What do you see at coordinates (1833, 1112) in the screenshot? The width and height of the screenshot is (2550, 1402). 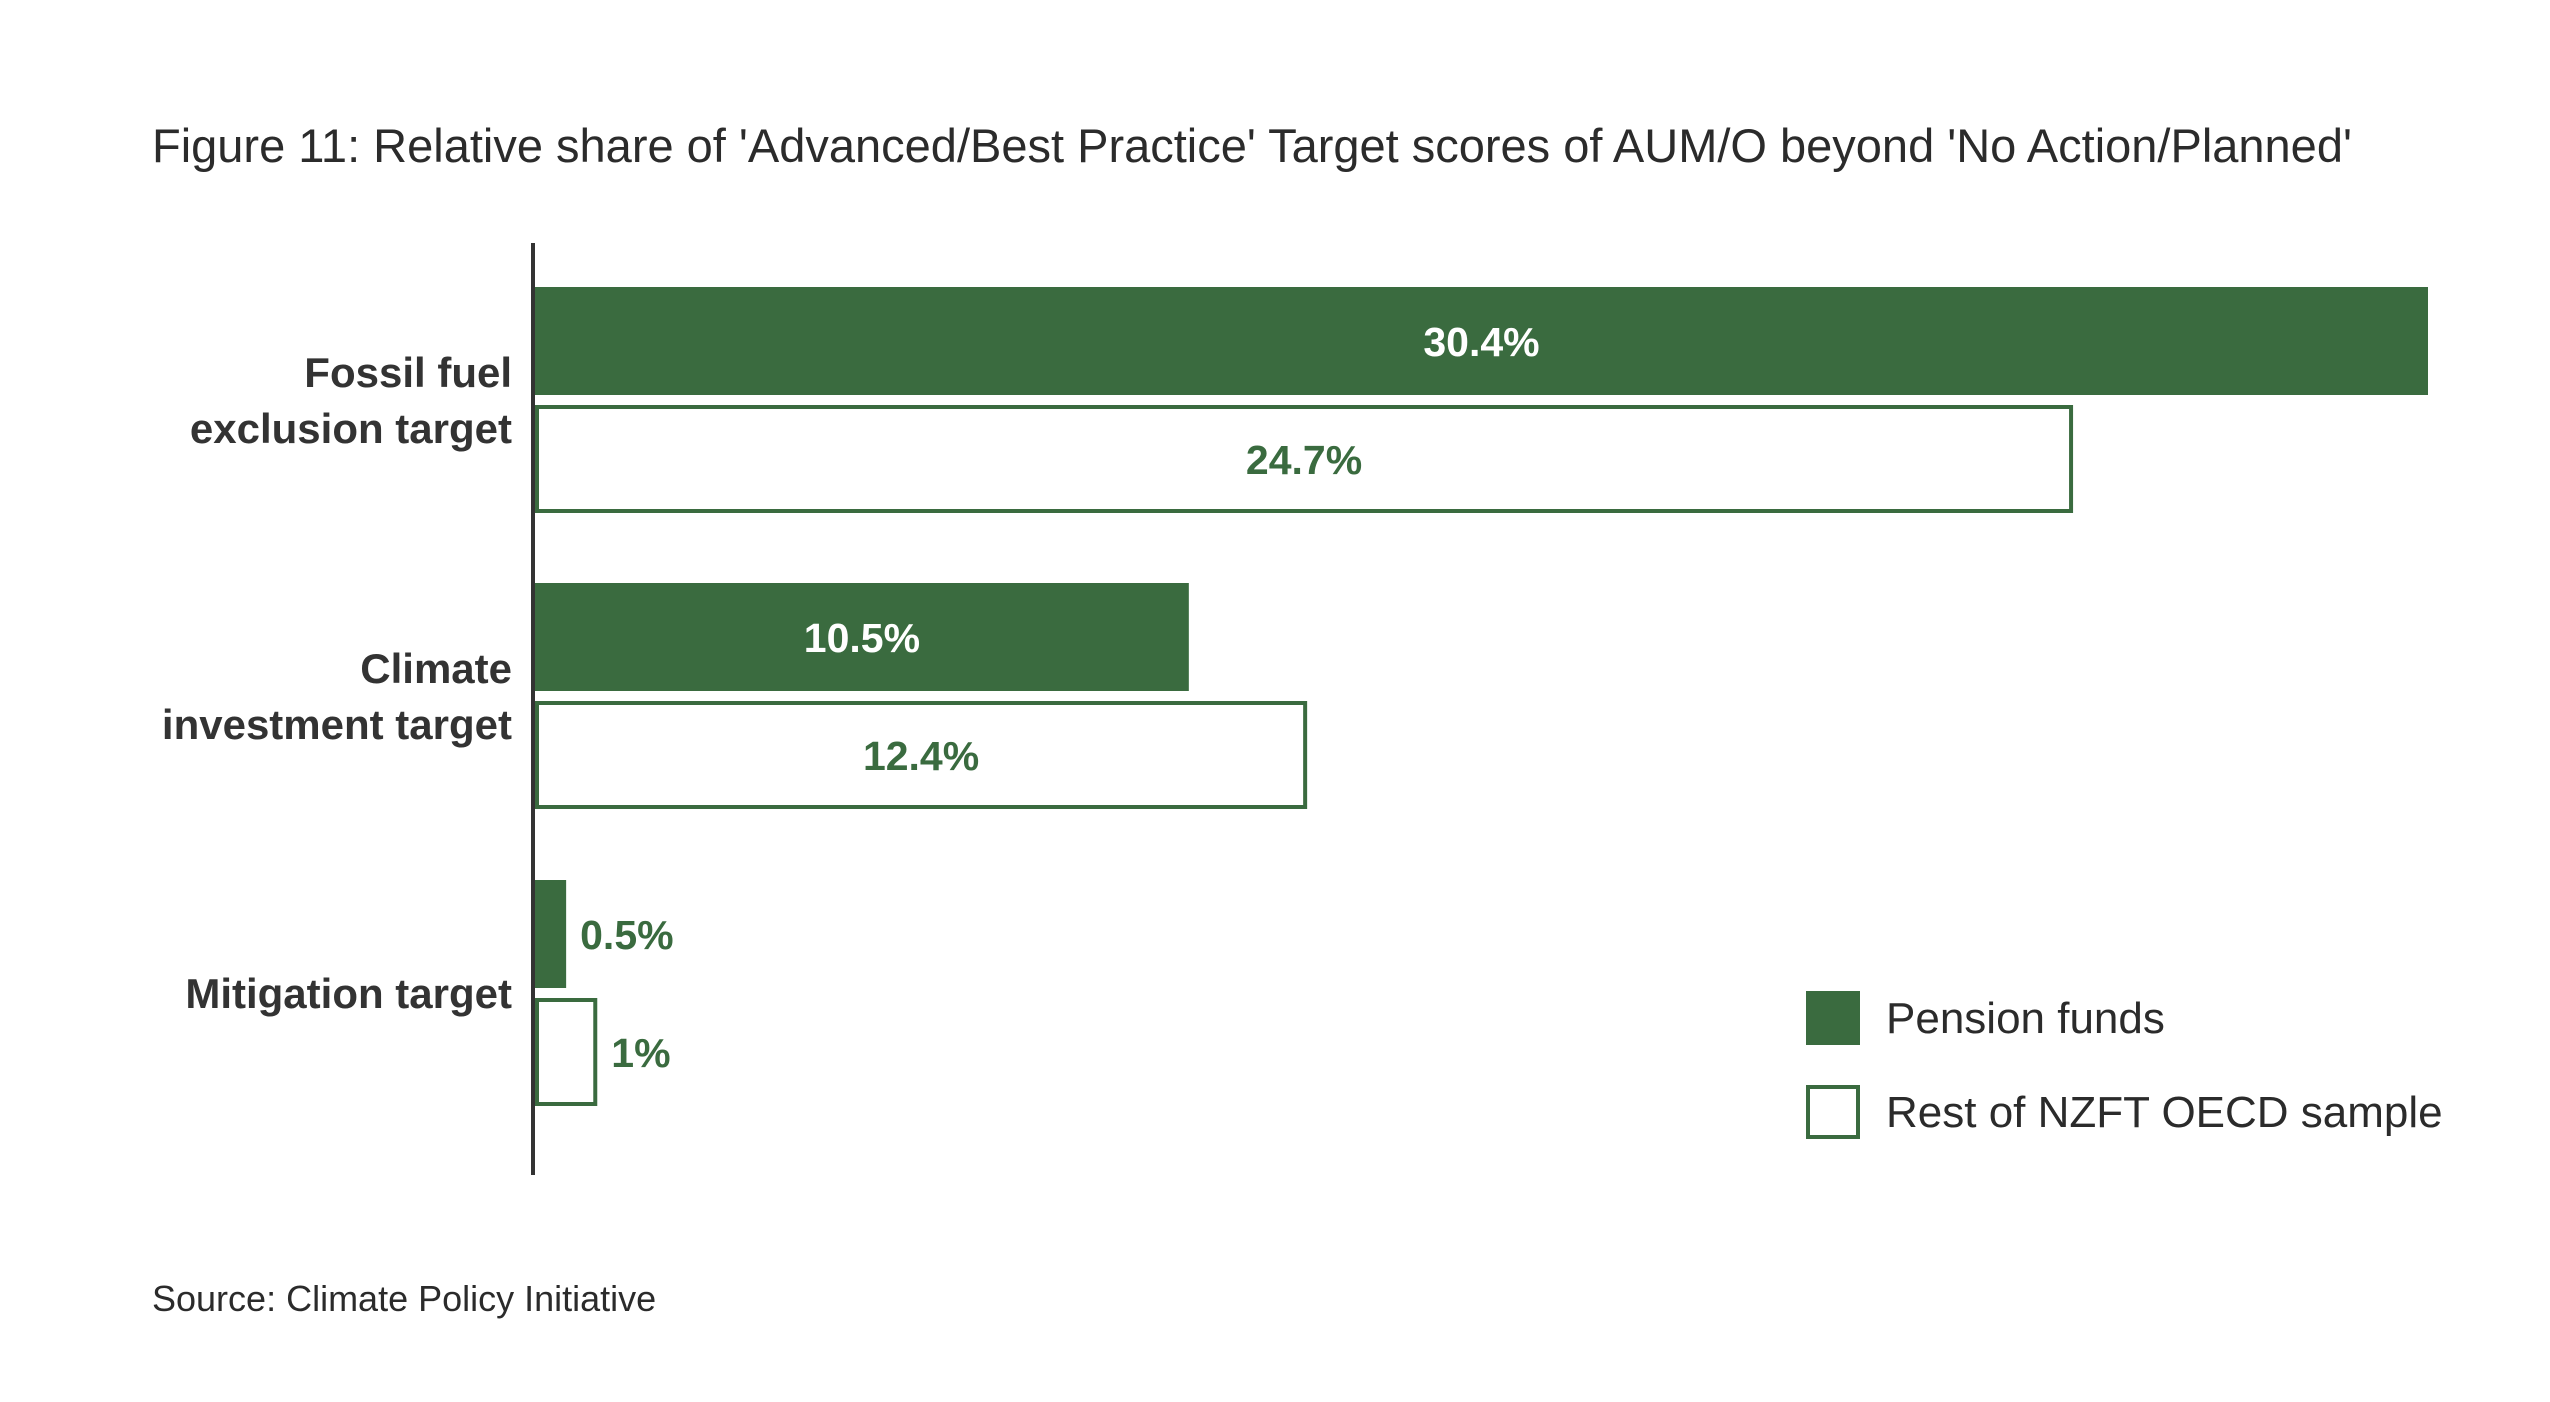 I see `legend-swatch-rest-of-nzft-oecd-sample` at bounding box center [1833, 1112].